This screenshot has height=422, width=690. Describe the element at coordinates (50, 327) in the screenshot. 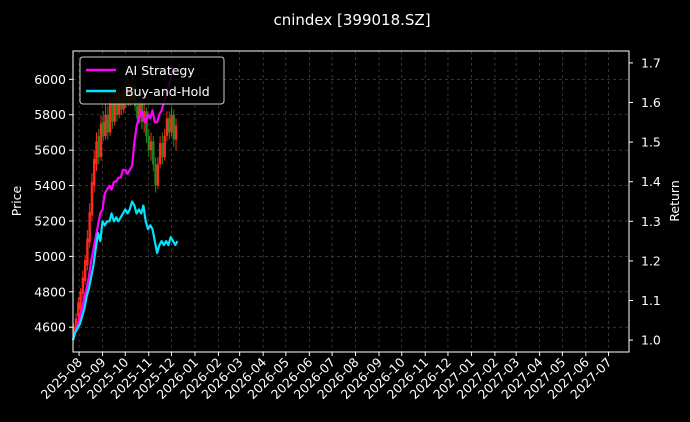

I see `y-left-tick-label: 4600` at that location.